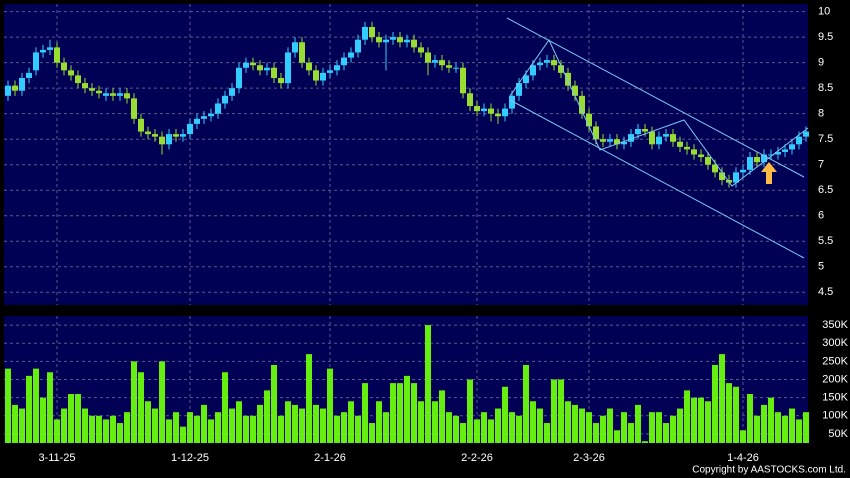 This screenshot has width=850, height=478. What do you see at coordinates (821, 165) in the screenshot?
I see `y-tick-label: 7` at bounding box center [821, 165].